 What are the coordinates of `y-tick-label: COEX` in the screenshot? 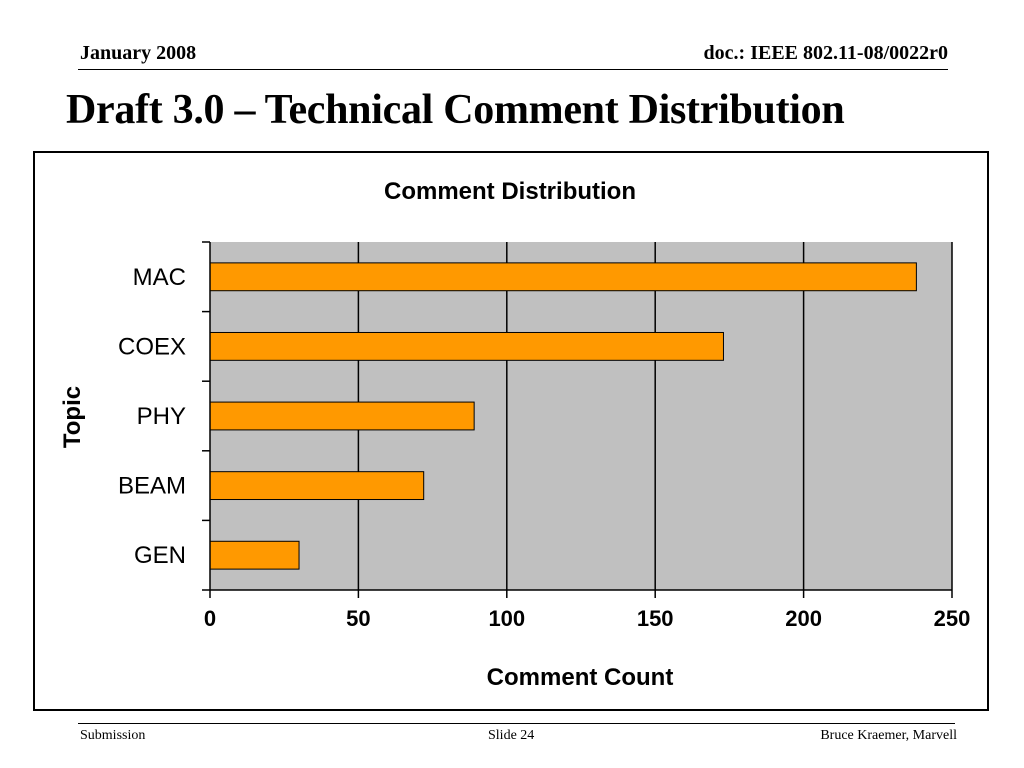 It's located at (152, 346).